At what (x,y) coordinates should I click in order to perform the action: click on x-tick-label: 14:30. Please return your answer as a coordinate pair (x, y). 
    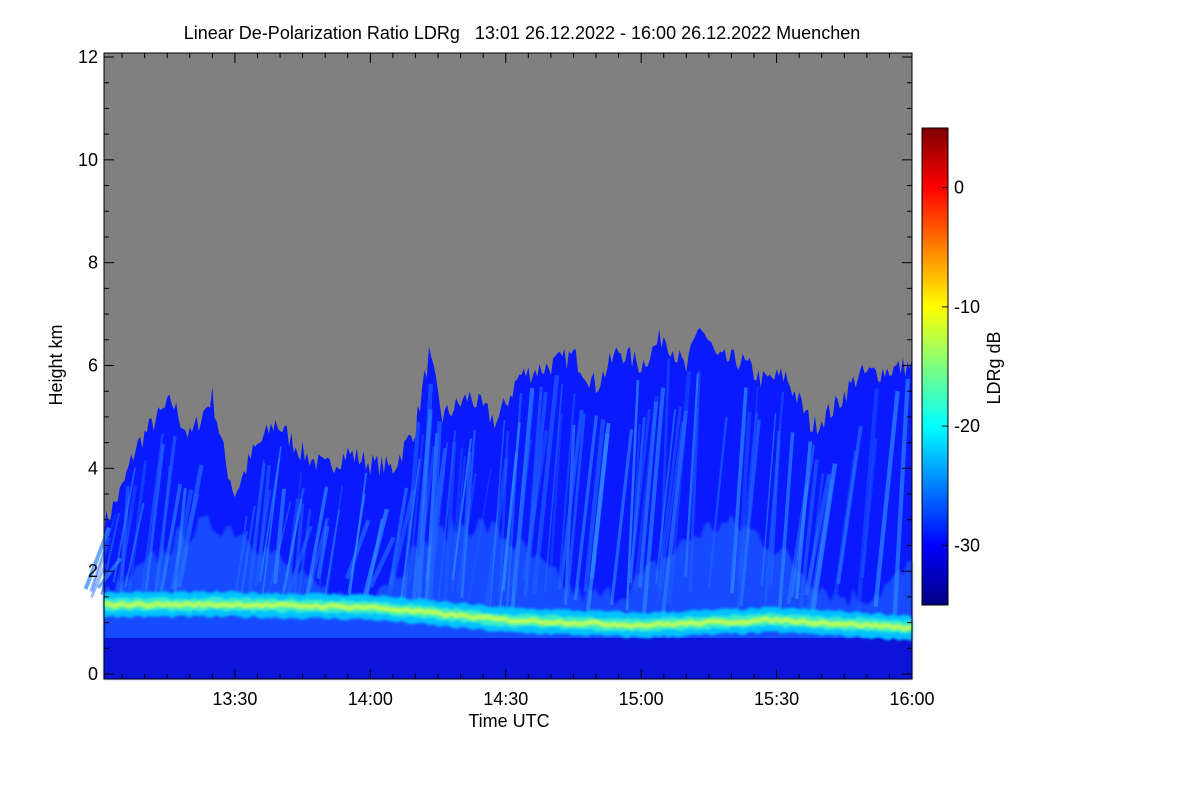
    Looking at the image, I should click on (505, 699).